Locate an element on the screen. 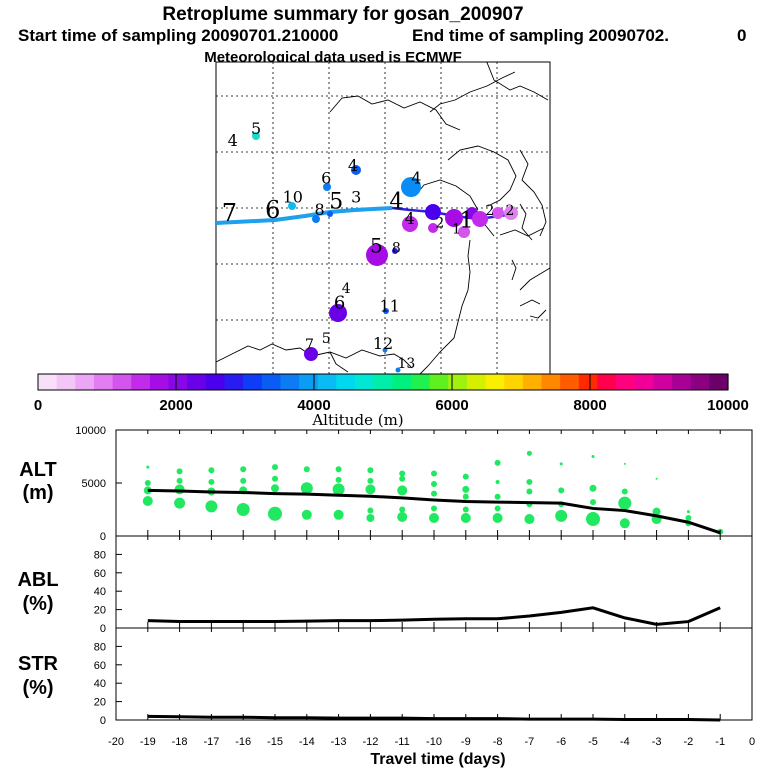 This screenshot has width=768, height=768. x-tick-label: -4 is located at coordinates (625, 742).